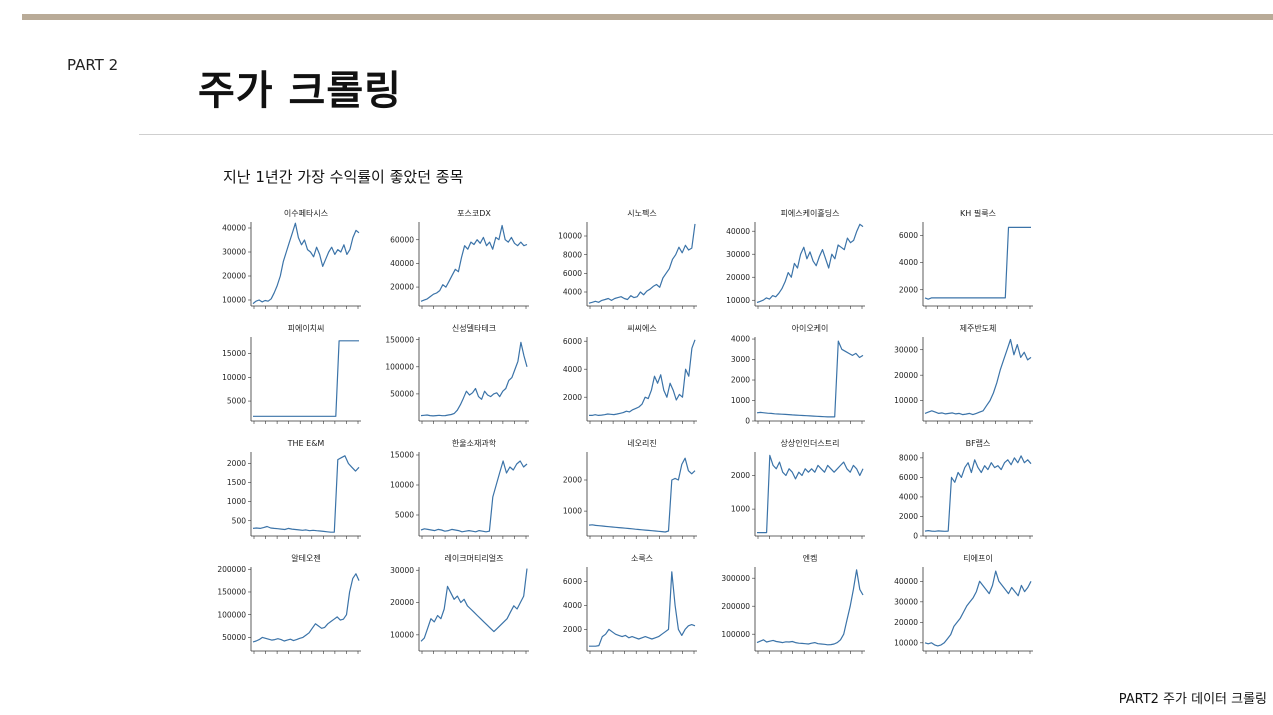  I want to click on chart-title: 제주반도체, so click(978, 328).